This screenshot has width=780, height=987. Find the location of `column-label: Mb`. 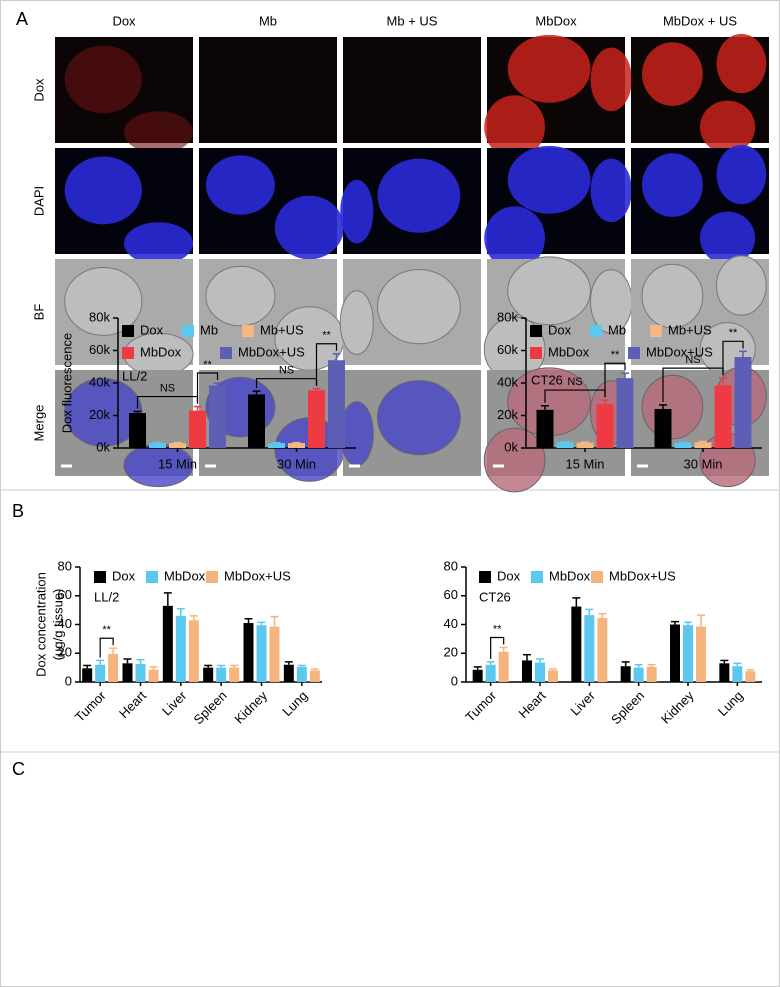

column-label: Mb is located at coordinates (268, 20).